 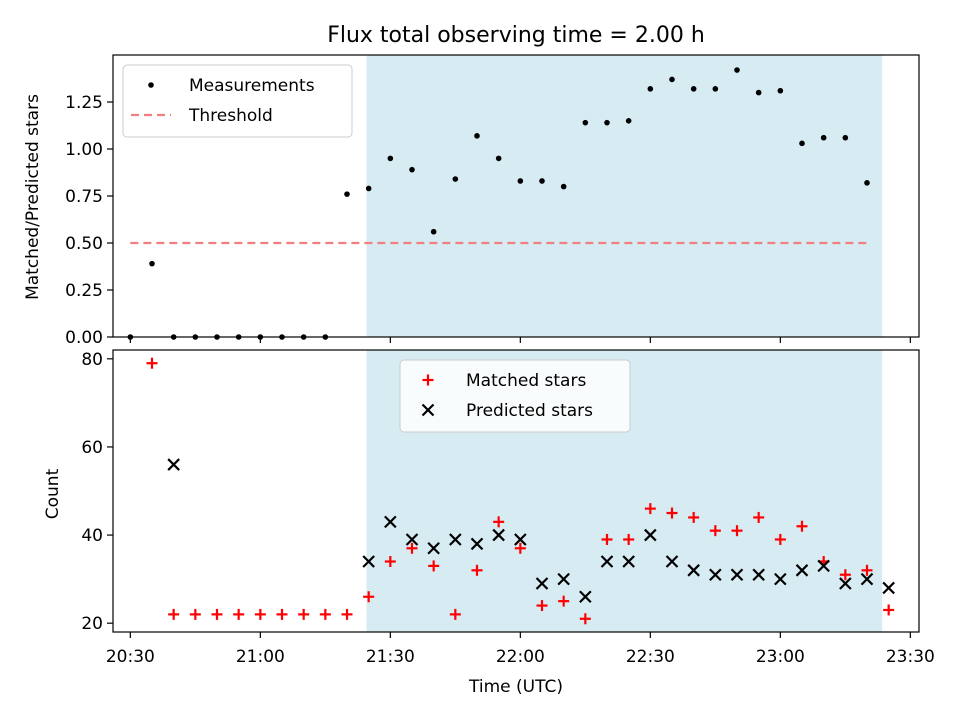 What do you see at coordinates (84, 197) in the screenshot?
I see `top-y-tick-label: 0.75` at bounding box center [84, 197].